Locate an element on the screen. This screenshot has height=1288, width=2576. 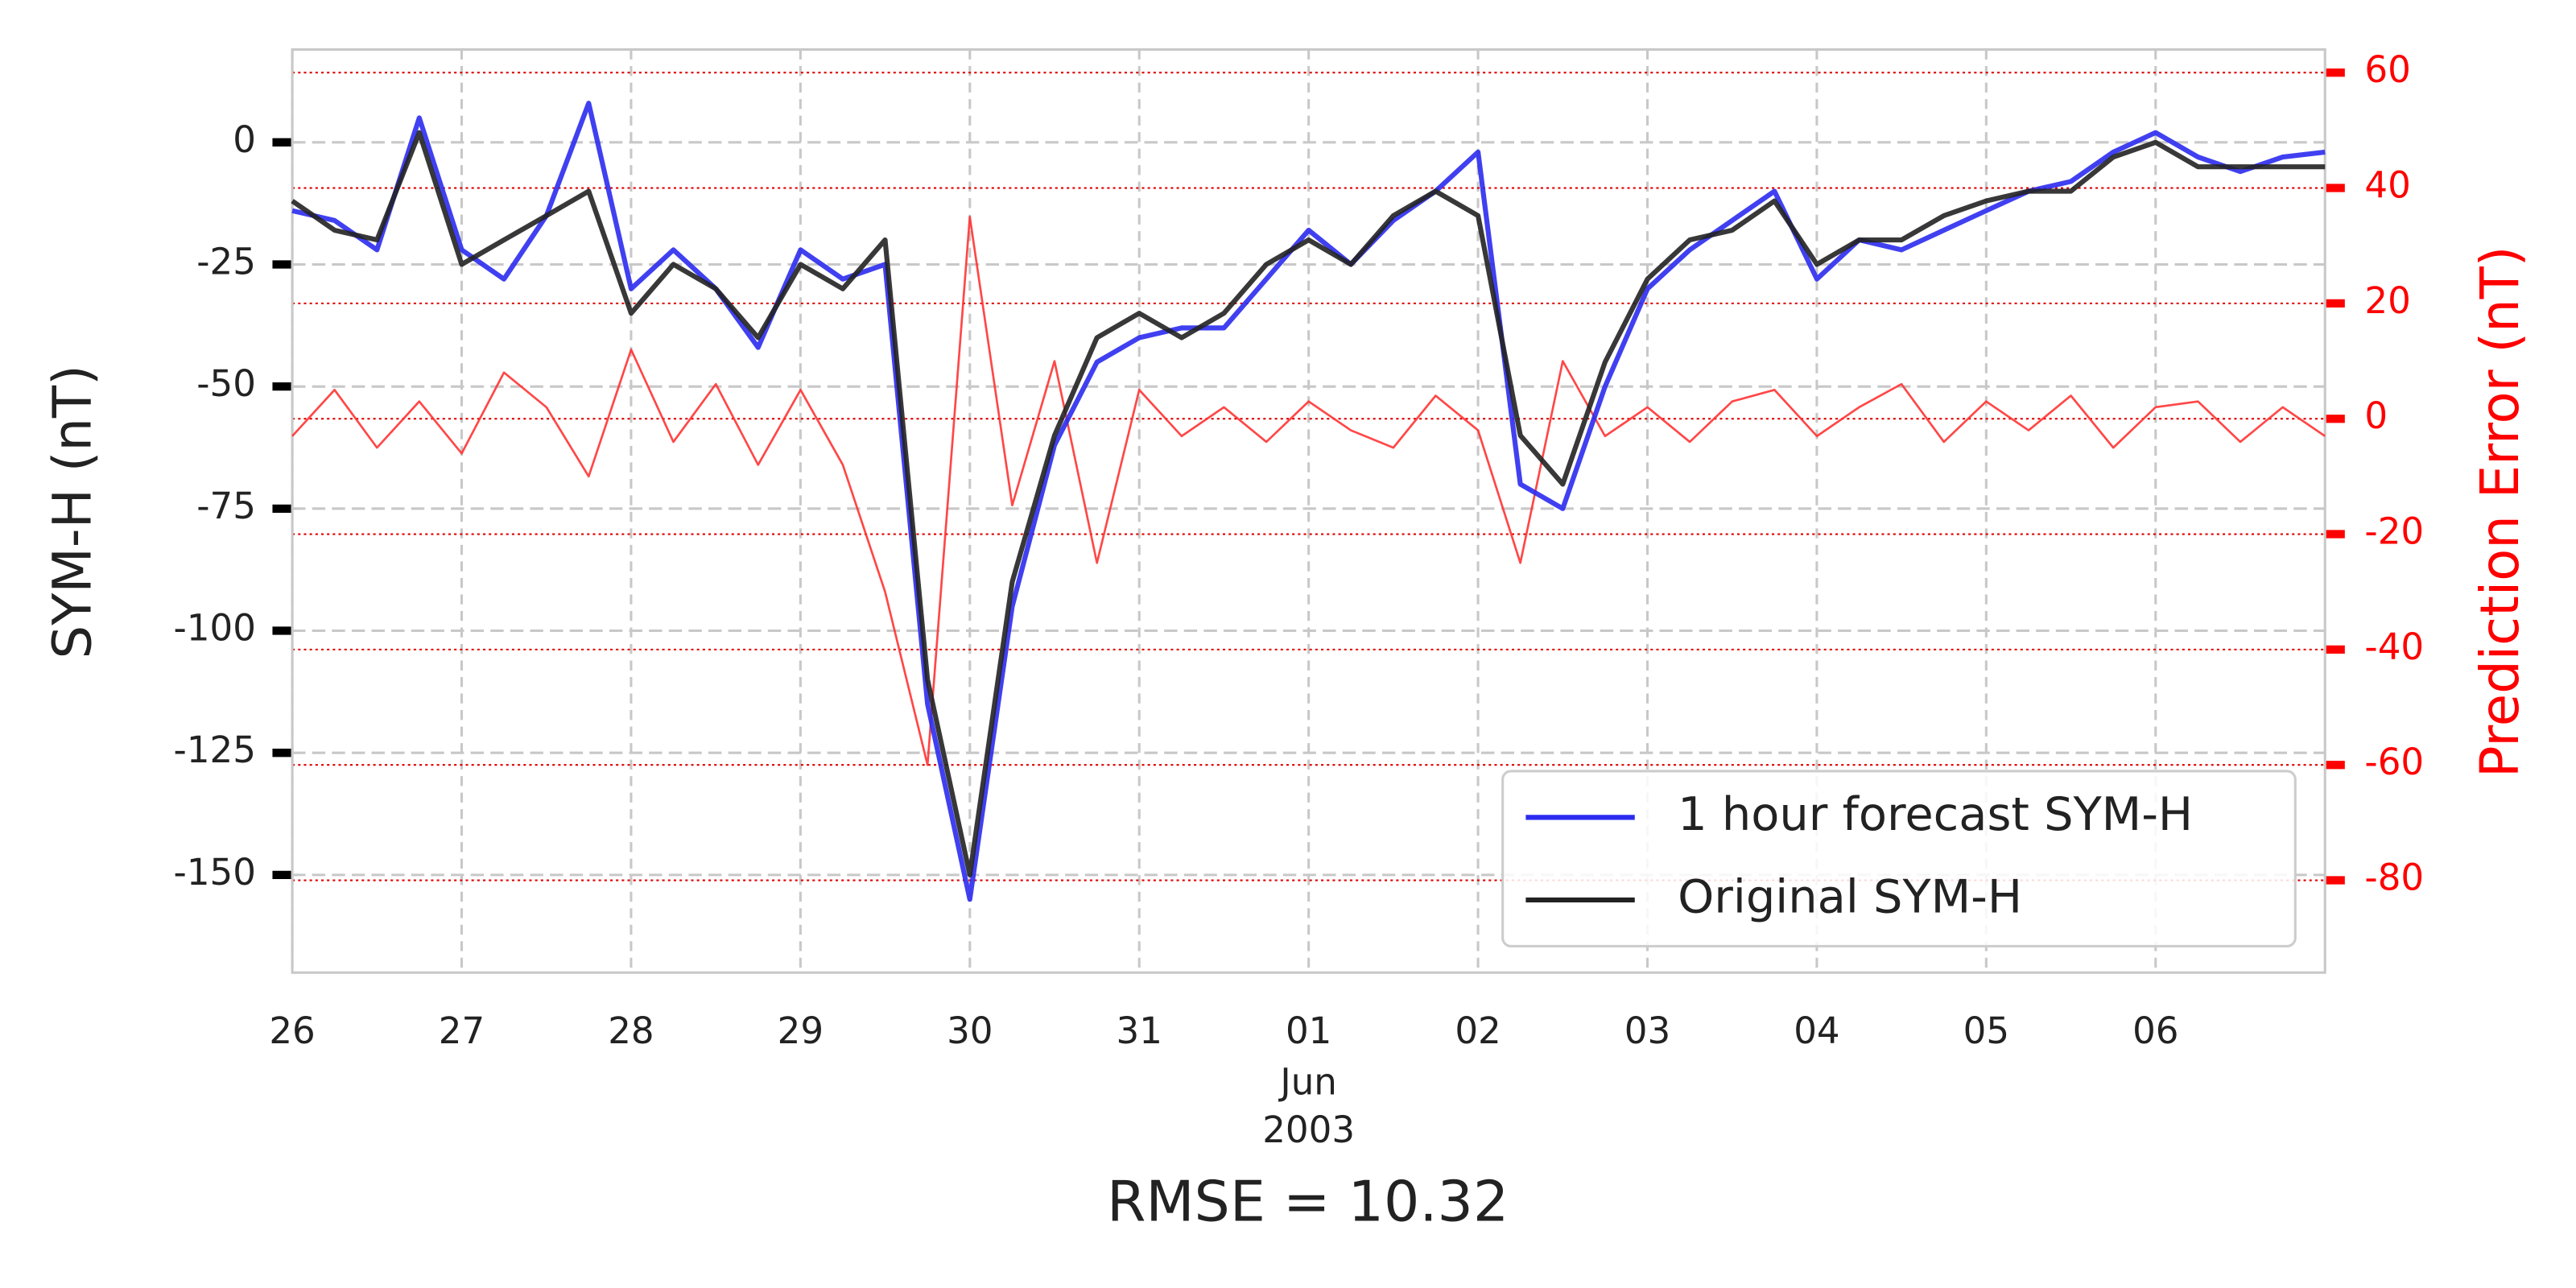
chart-title: RMSE = 10.32 is located at coordinates (1308, 1201).